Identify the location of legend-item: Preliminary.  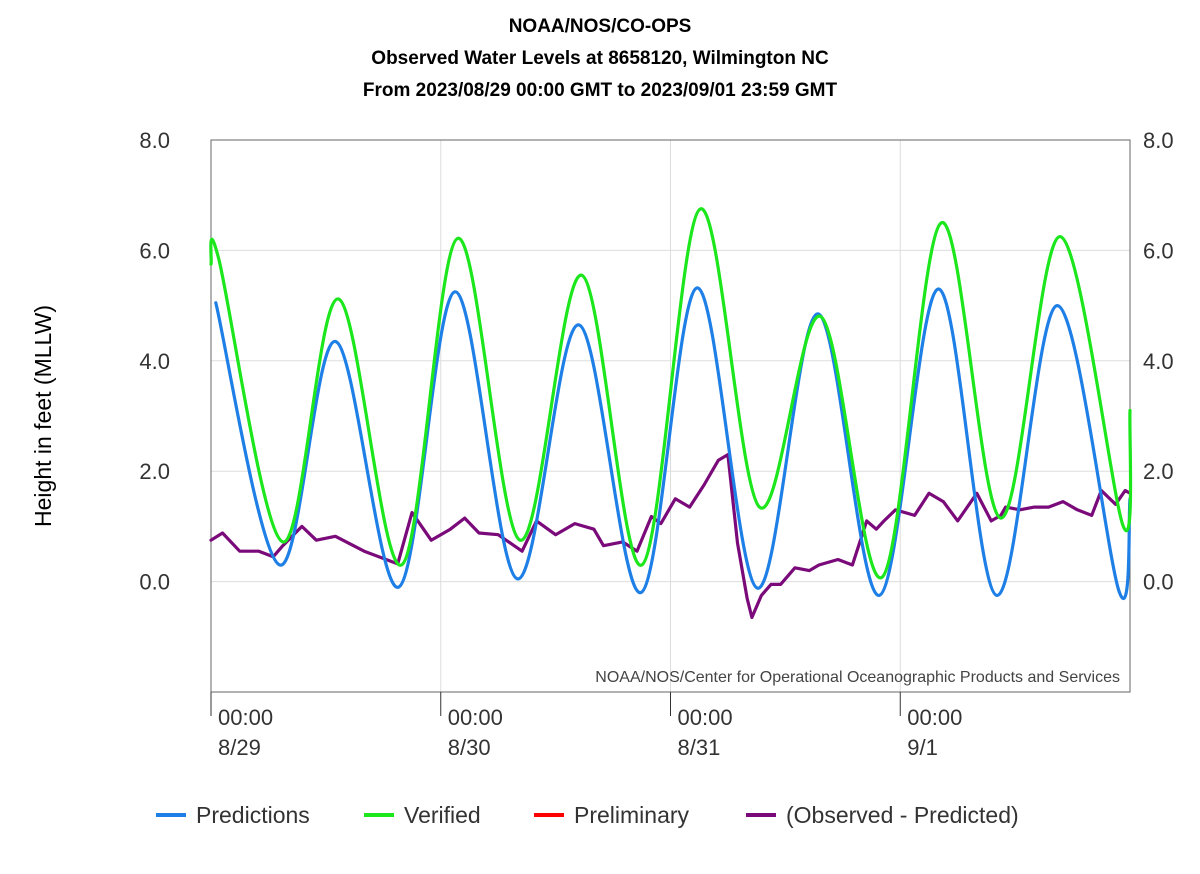
(612, 815).